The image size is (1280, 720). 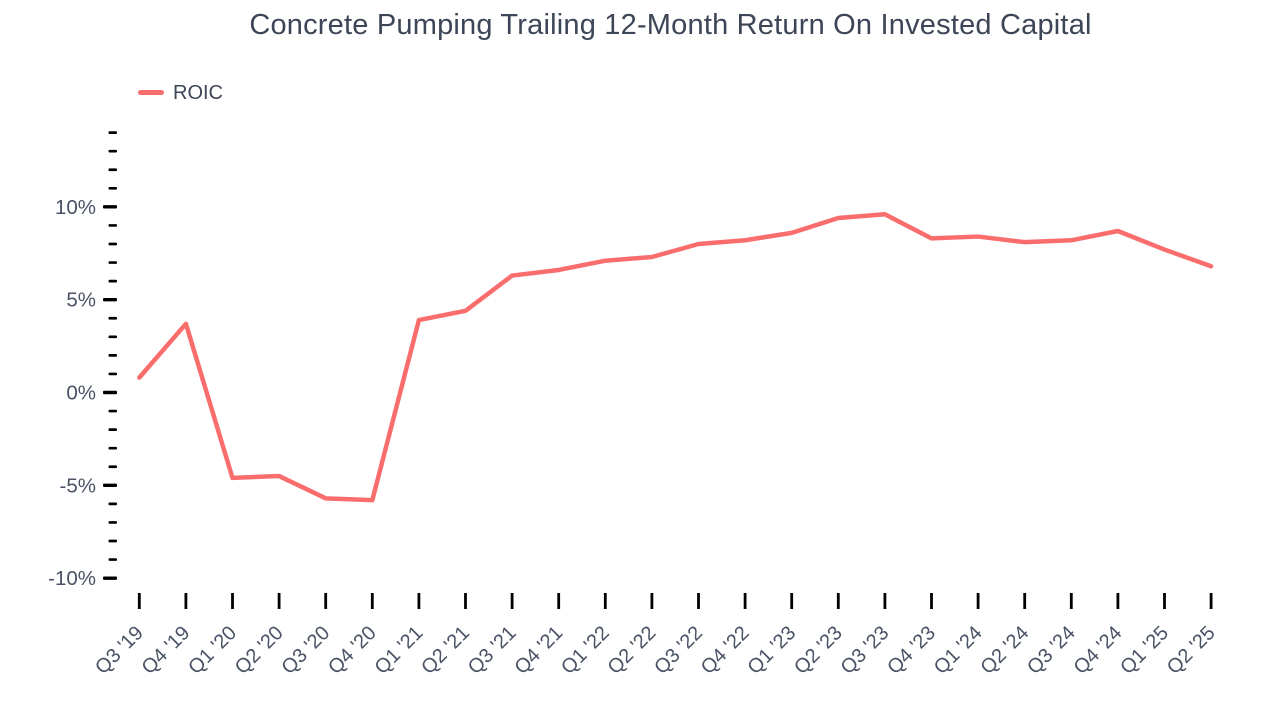 What do you see at coordinates (492, 650) in the screenshot?
I see `x-tick-label: Q3 '21` at bounding box center [492, 650].